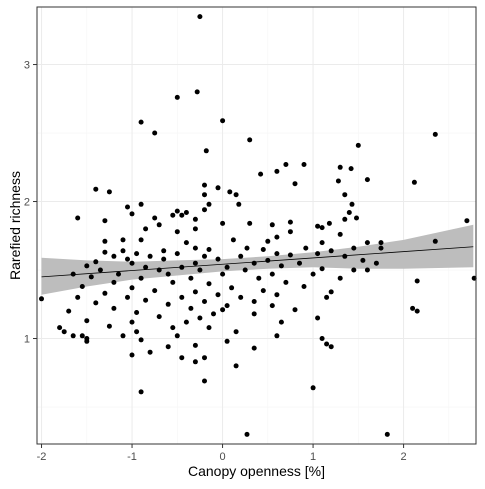 This screenshot has height=489, width=485. Describe the element at coordinates (42, 457) in the screenshot. I see `x-tick-label: -2` at that location.